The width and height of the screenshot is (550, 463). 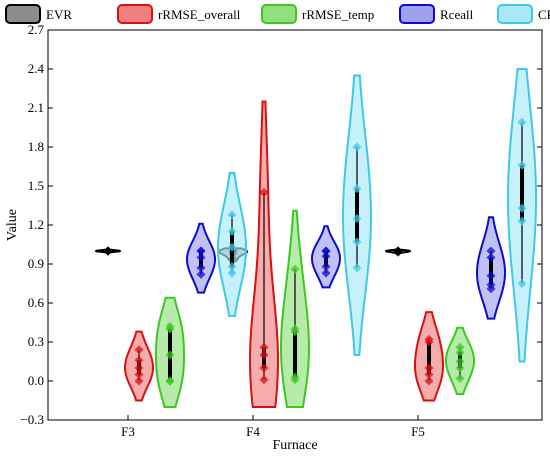 I want to click on y-tick-label: 1.2, so click(x=36, y=224).